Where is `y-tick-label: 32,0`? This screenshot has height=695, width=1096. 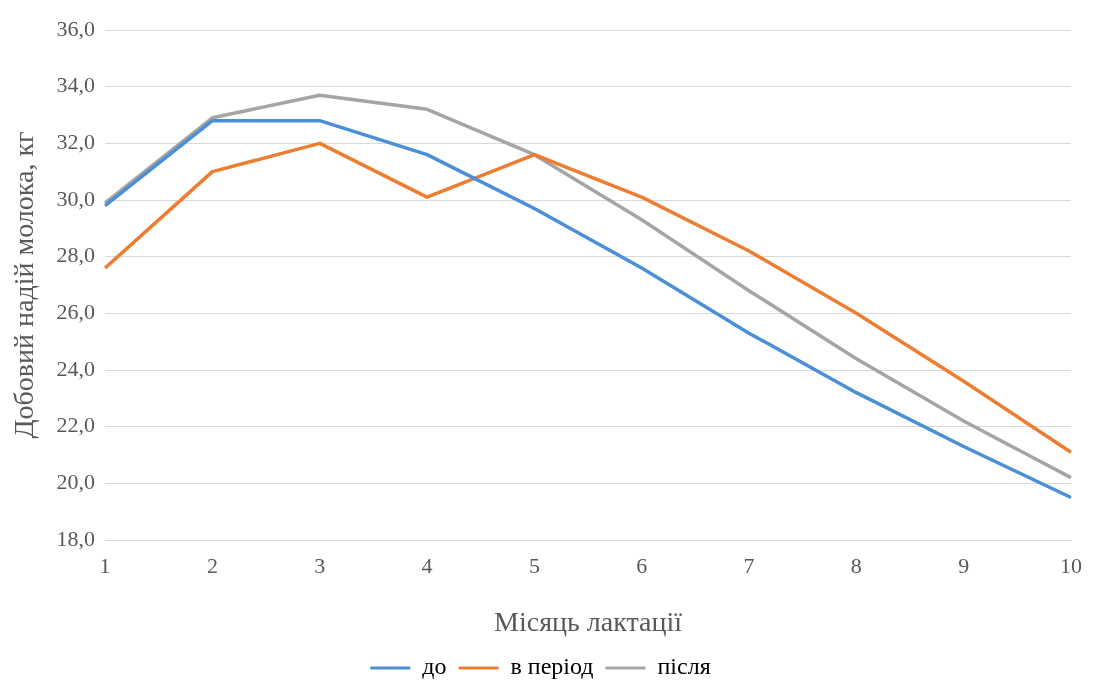
y-tick-label: 32,0 is located at coordinates (76, 142).